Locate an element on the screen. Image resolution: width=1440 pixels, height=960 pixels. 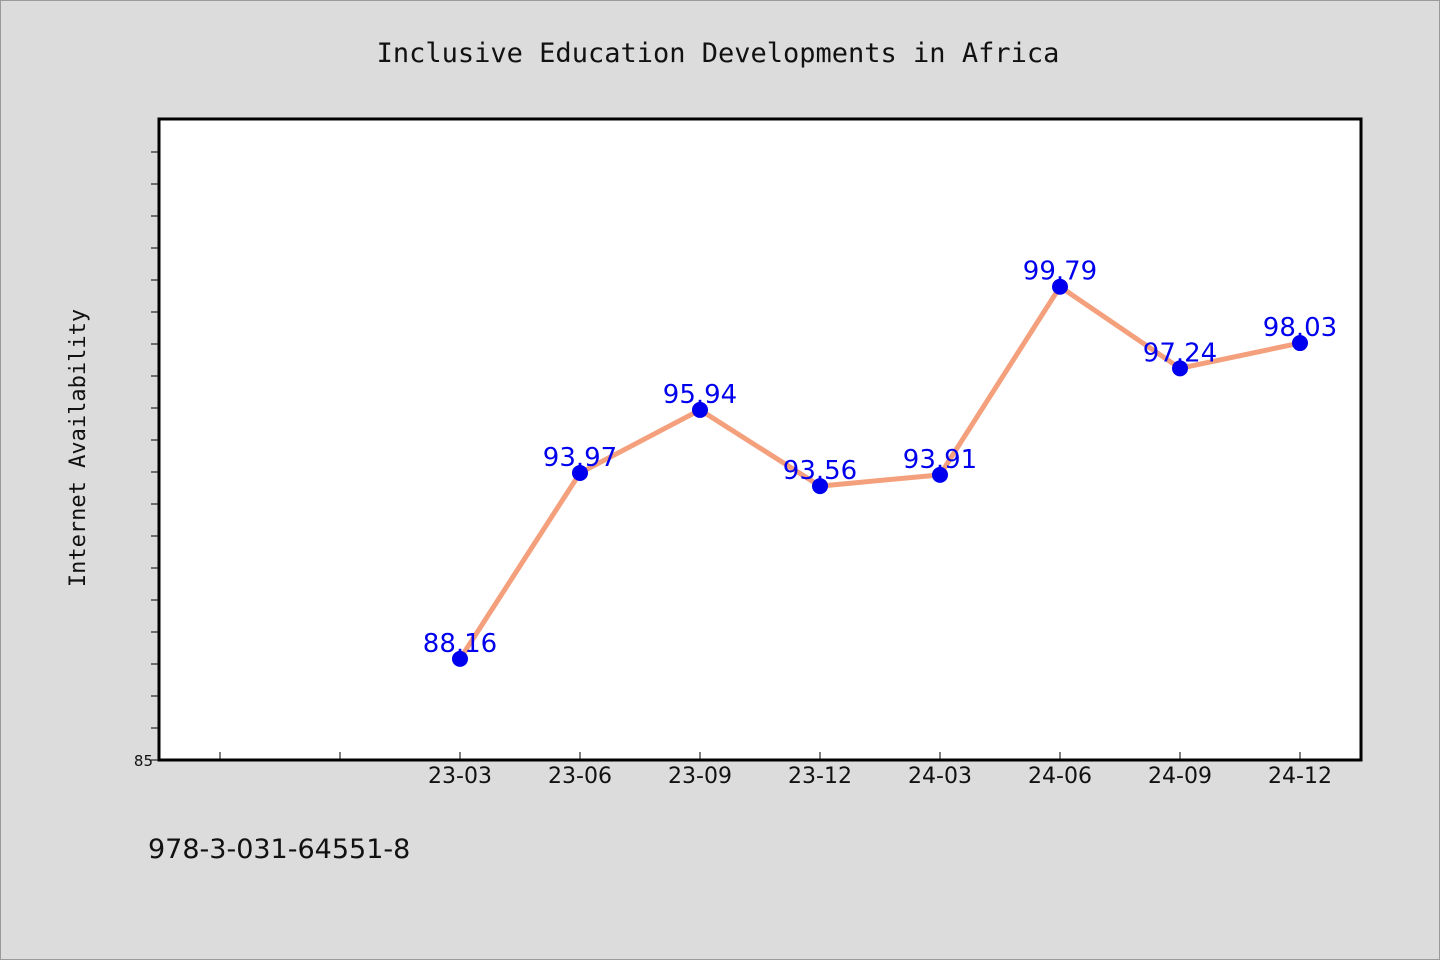
data-label: 97.24 is located at coordinates (1180, 353).